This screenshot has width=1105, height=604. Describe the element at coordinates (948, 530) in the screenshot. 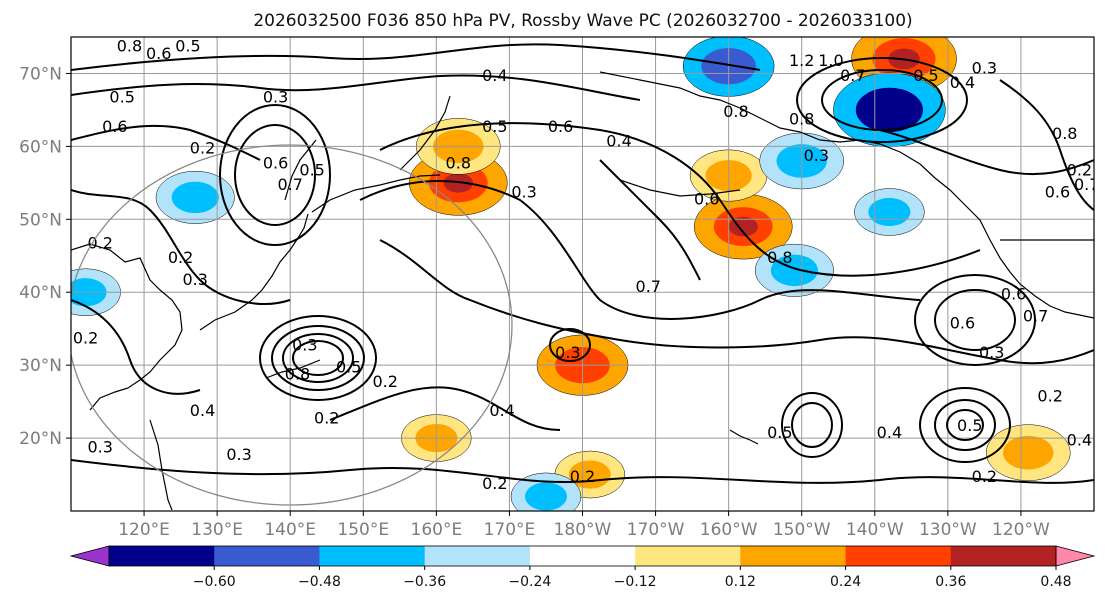

I see `lon-tick-label: 130°W` at that location.